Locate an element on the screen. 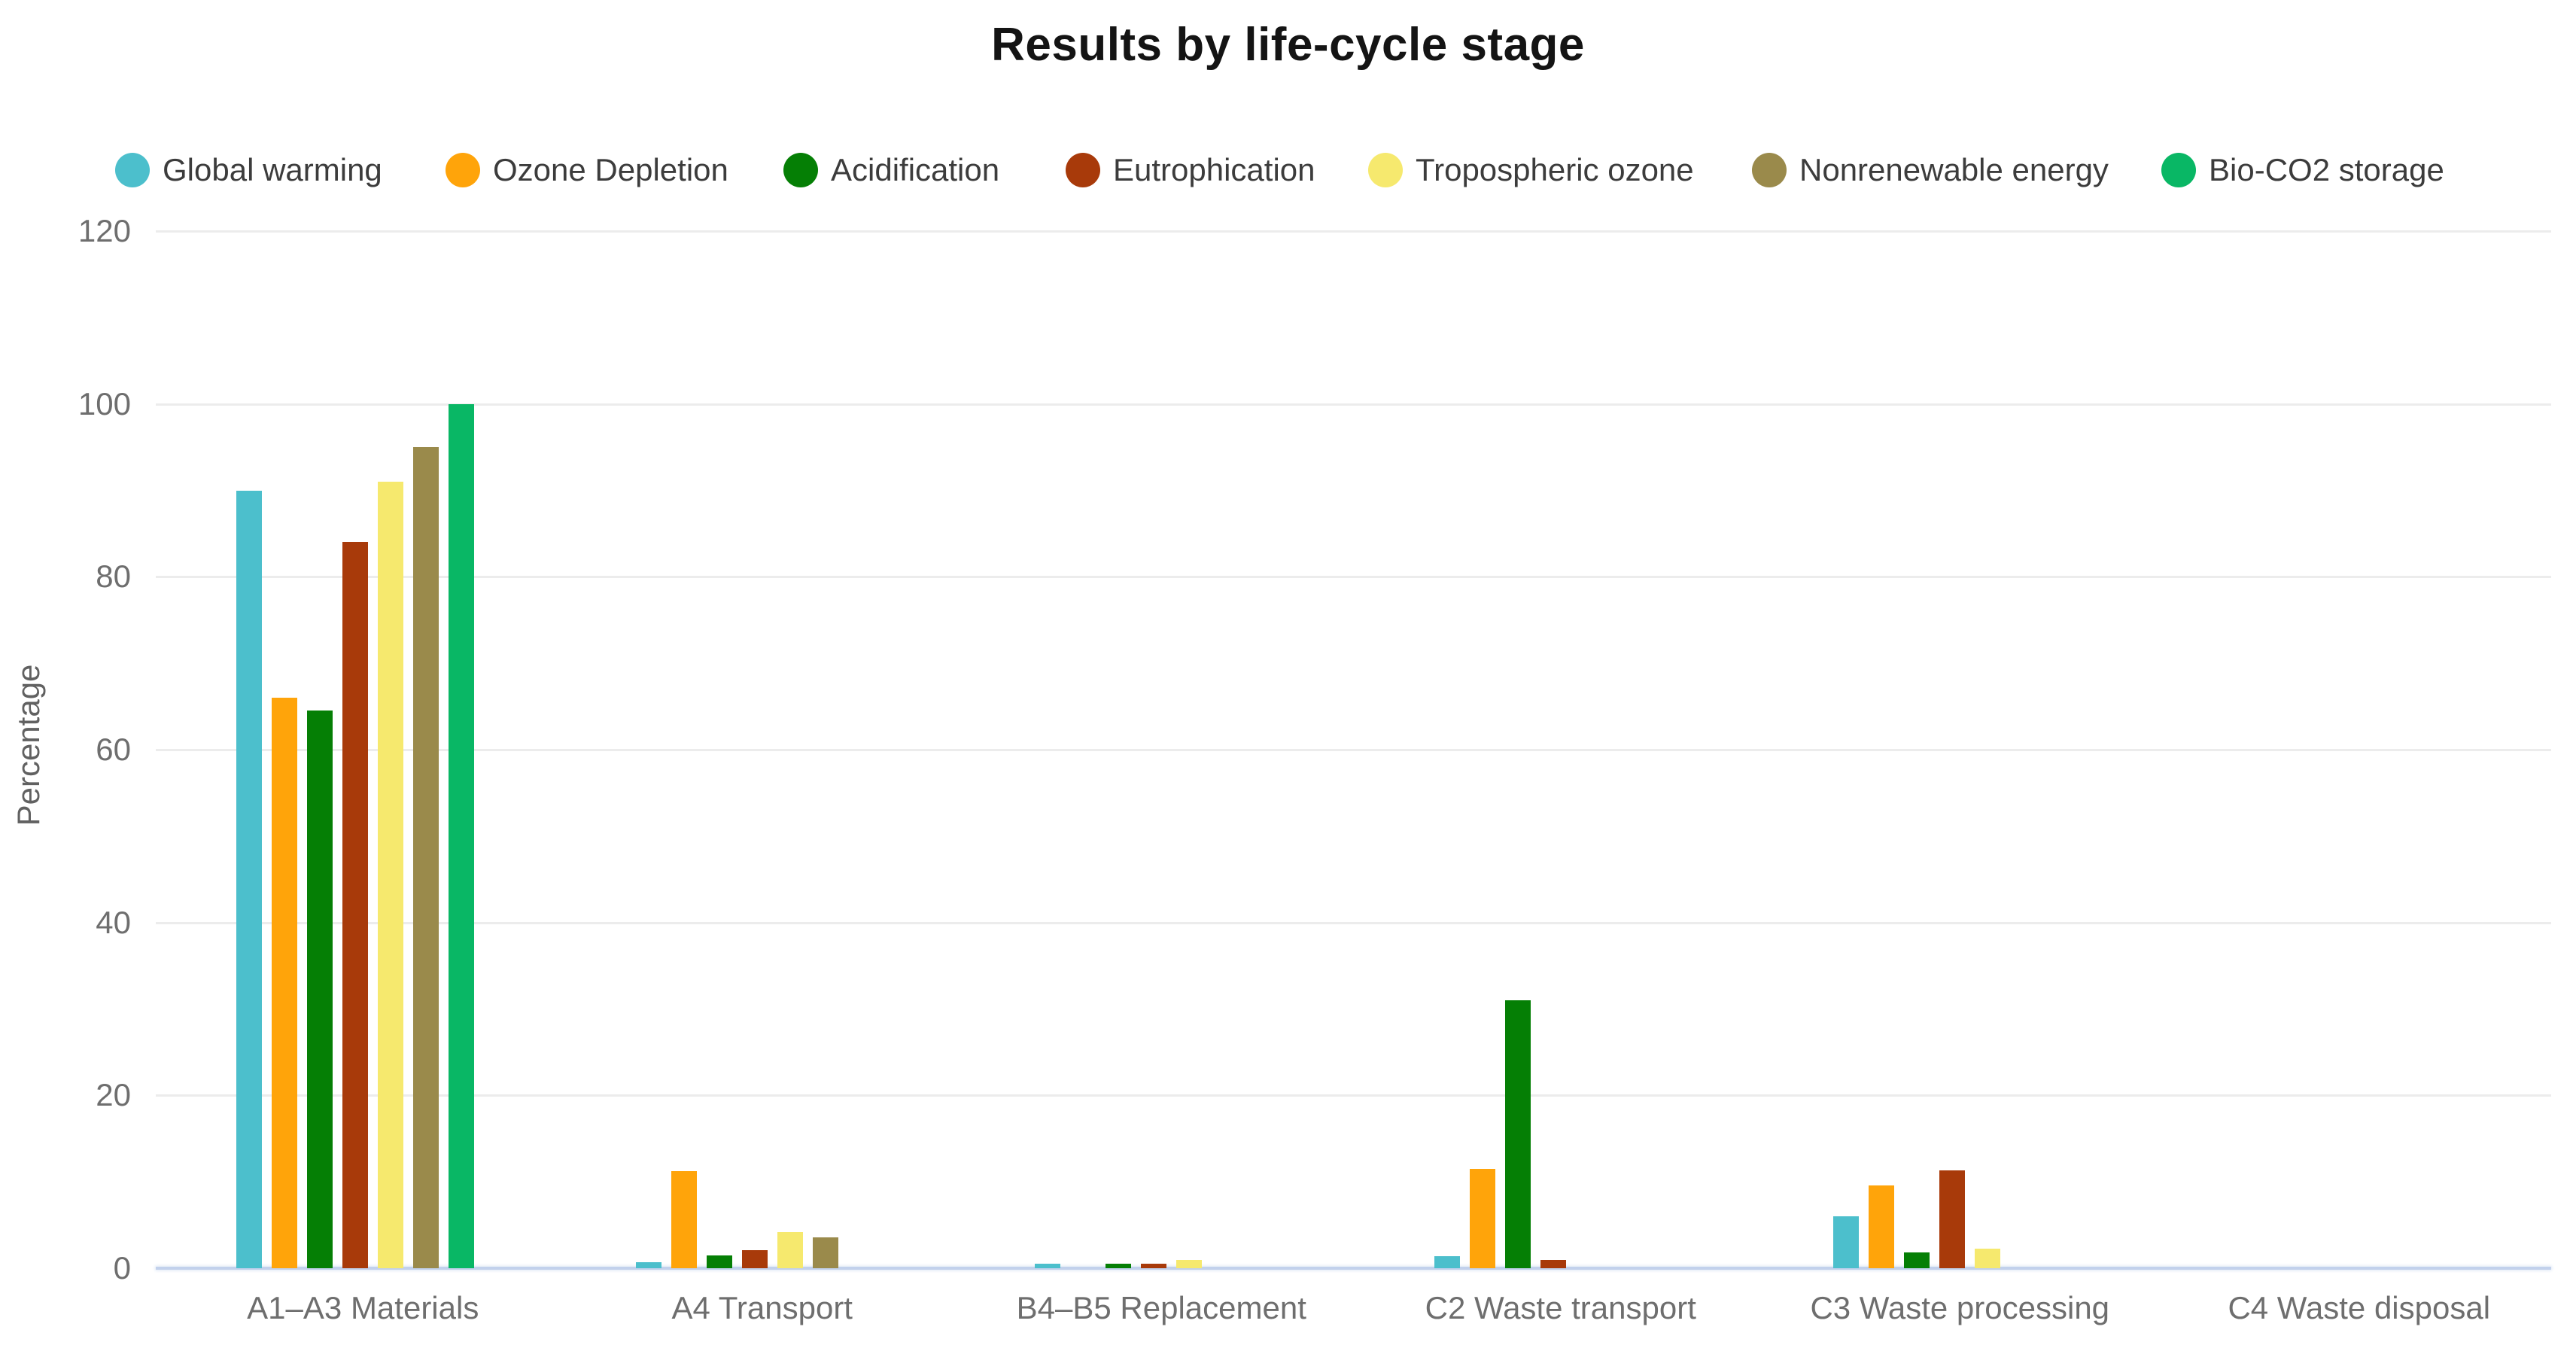 This screenshot has height=1345, width=2576. bar-group-c3-waste-processing is located at coordinates (1952, 749).